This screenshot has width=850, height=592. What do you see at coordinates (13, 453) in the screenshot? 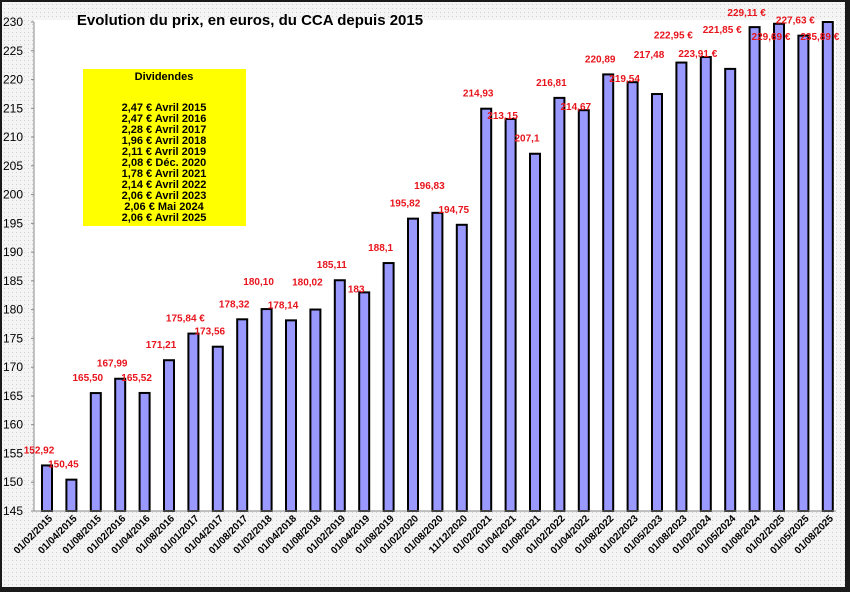
I see `y-tick-label: 155` at bounding box center [13, 453].